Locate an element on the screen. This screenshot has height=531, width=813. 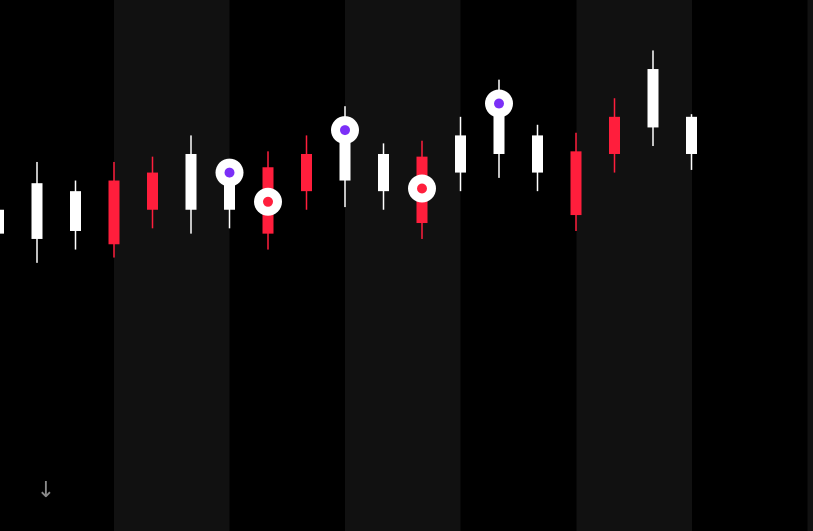
scroll-down-button: ↓ is located at coordinates (46, 491).